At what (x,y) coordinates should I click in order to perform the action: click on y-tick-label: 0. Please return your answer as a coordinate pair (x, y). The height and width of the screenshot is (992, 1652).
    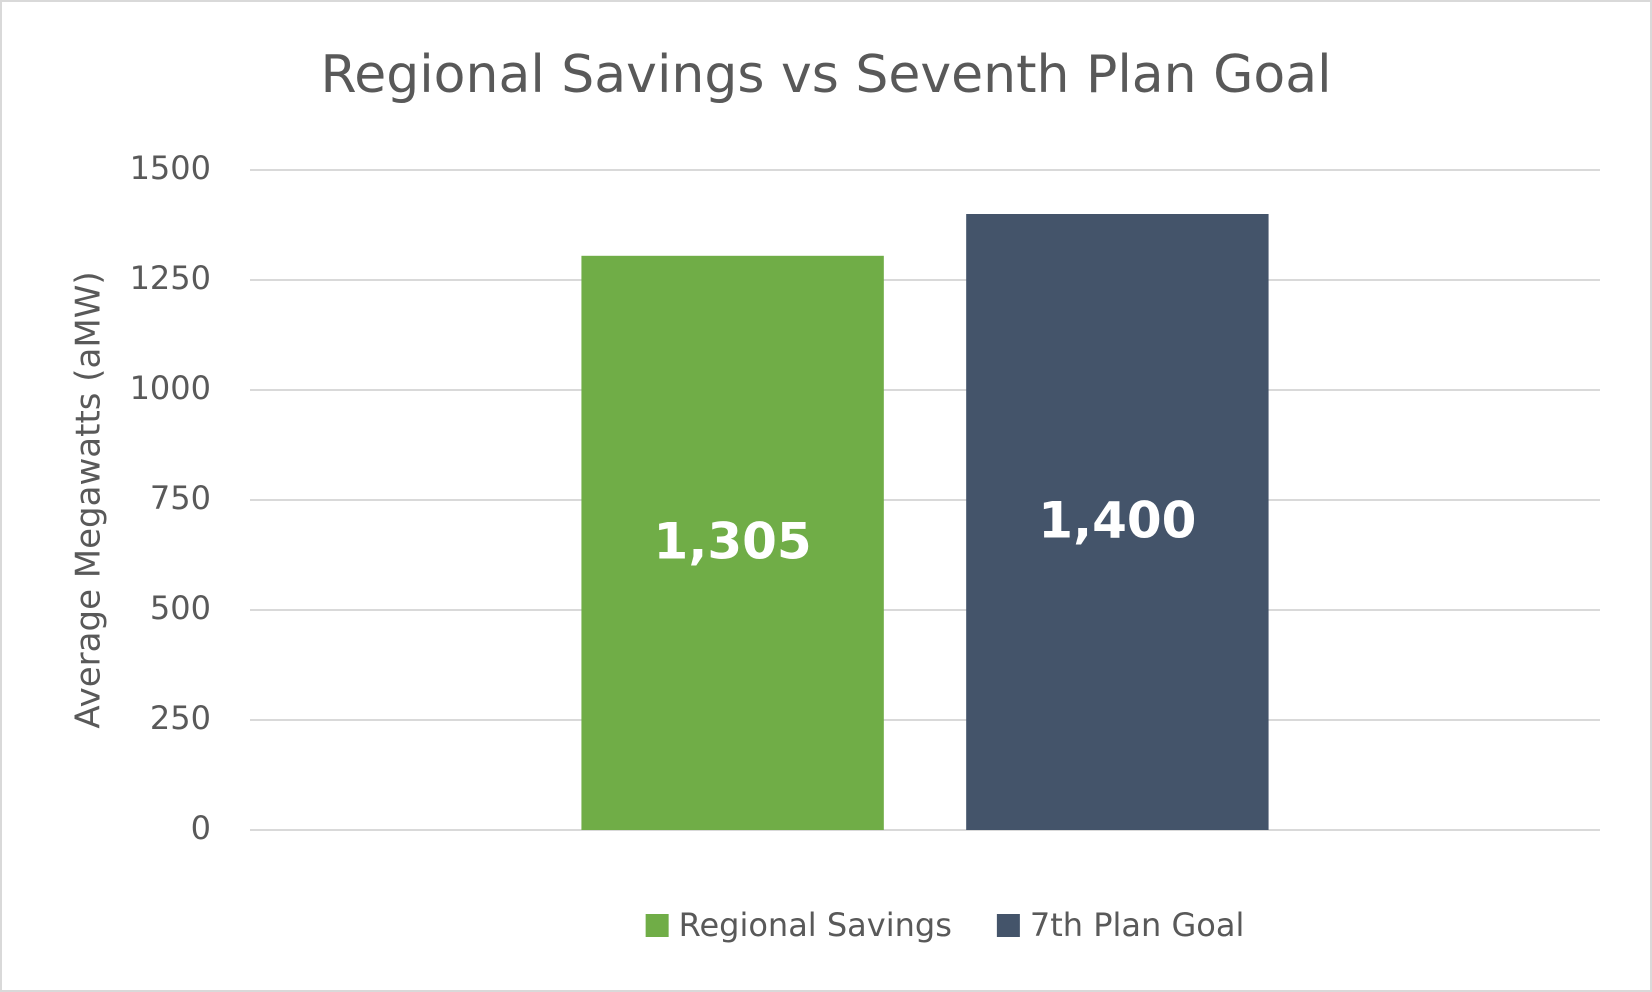
    Looking at the image, I should click on (201, 828).